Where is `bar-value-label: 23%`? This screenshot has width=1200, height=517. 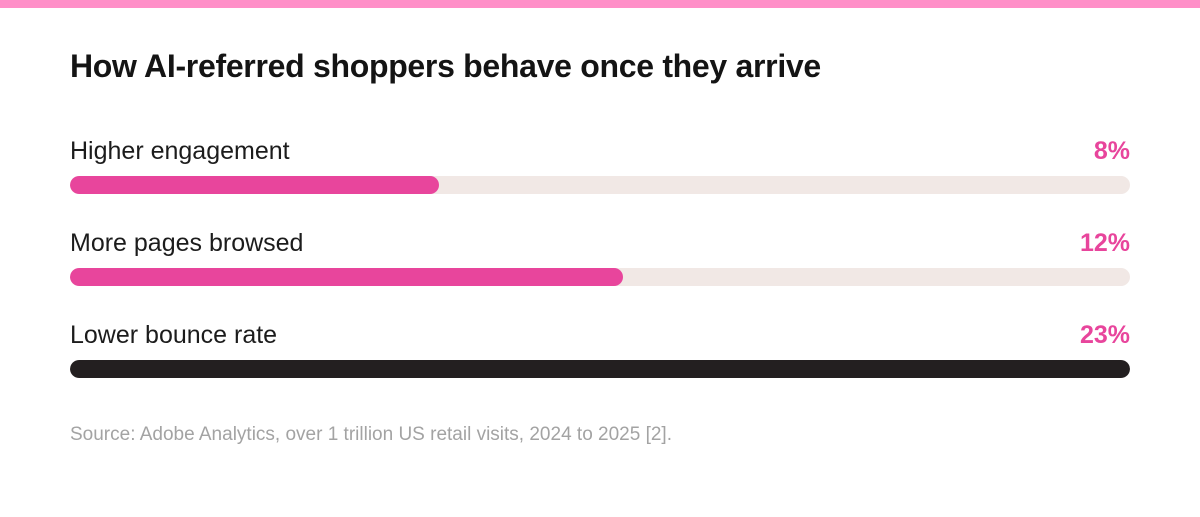 bar-value-label: 23% is located at coordinates (1104, 335).